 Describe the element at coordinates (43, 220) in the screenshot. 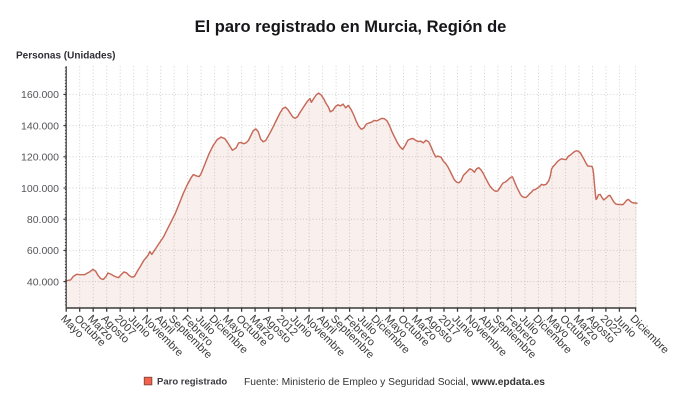

I see `svg-text: 80.000` at that location.